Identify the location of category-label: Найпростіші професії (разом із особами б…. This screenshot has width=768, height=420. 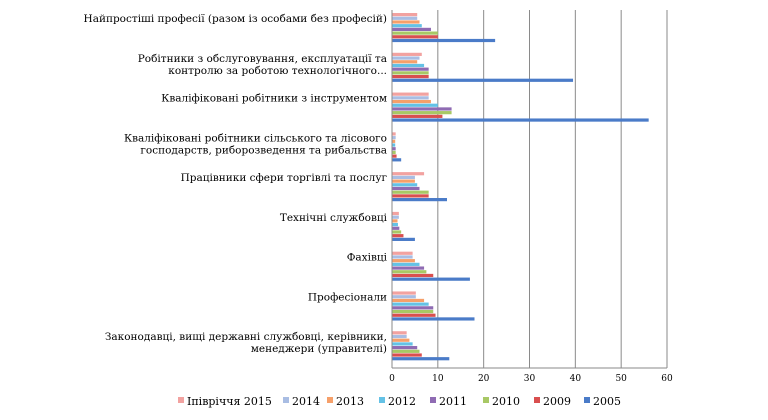
(235, 19).